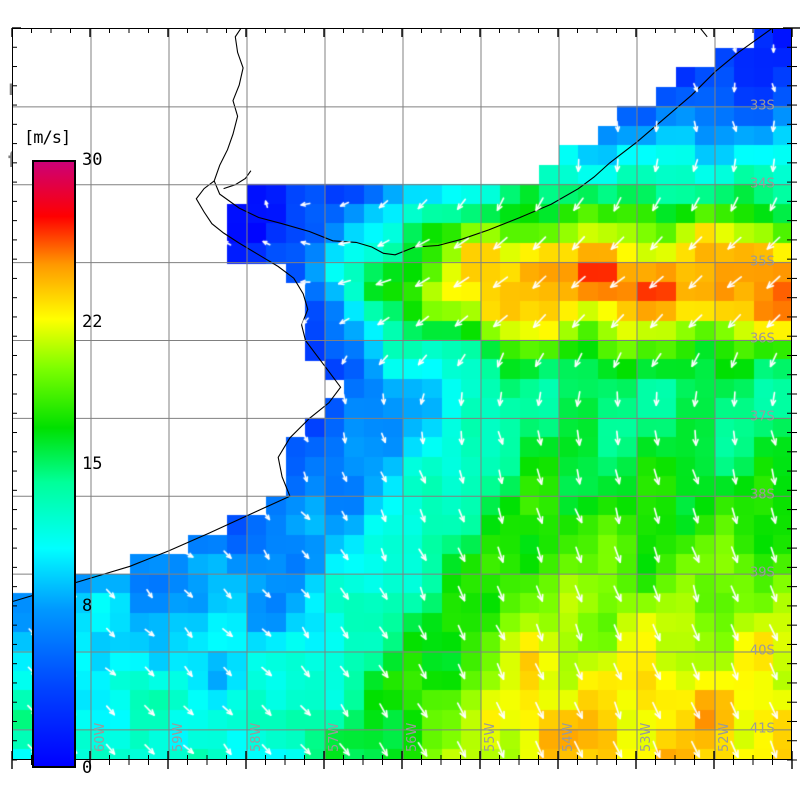 This screenshot has height=800, width=800. Describe the element at coordinates (646, 737) in the screenshot. I see `lon-label-53W: 53W` at that location.